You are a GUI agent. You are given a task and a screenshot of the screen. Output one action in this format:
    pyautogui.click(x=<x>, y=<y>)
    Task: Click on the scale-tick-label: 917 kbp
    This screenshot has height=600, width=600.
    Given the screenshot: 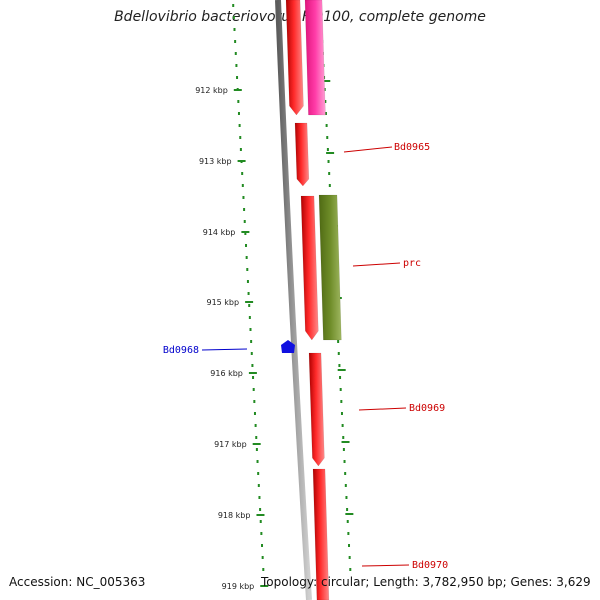 What is the action you would take?
    pyautogui.click(x=230, y=444)
    